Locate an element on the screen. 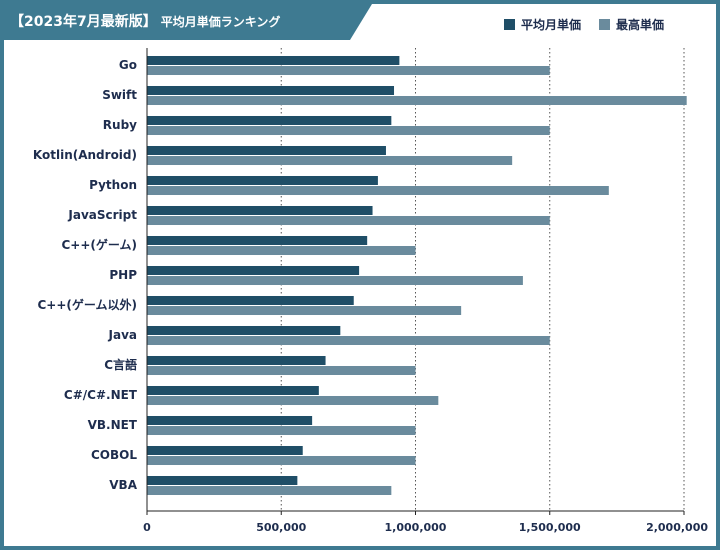 Image resolution: width=720 pixels, height=550 pixels. legend-item-max: 最高単価 is located at coordinates (631, 24).